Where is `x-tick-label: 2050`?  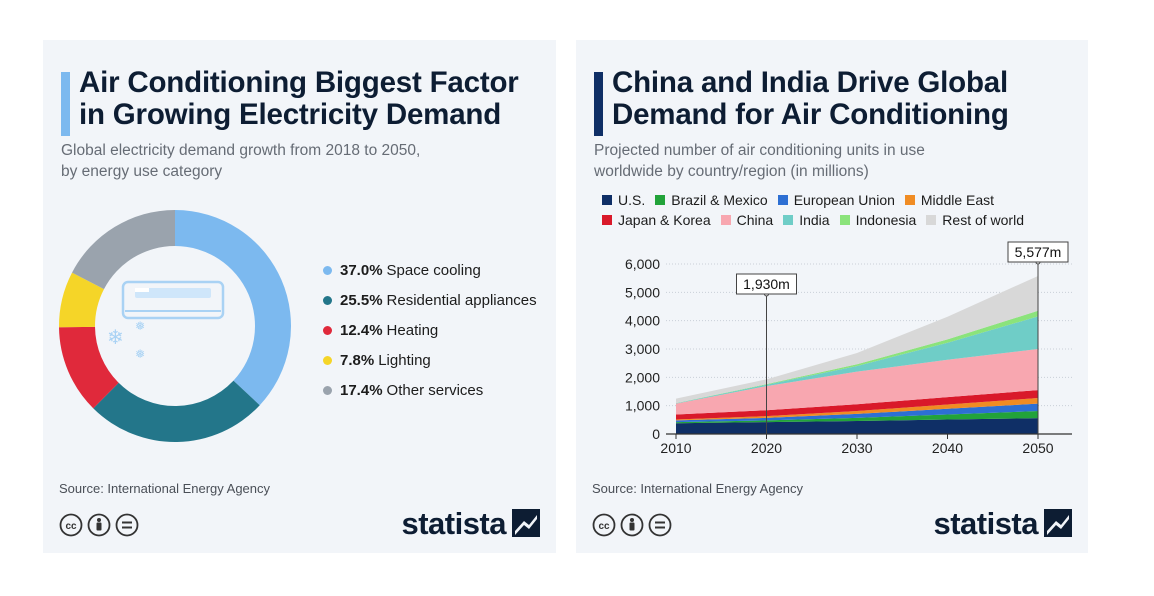
x-tick-label: 2050 is located at coordinates (1037, 448).